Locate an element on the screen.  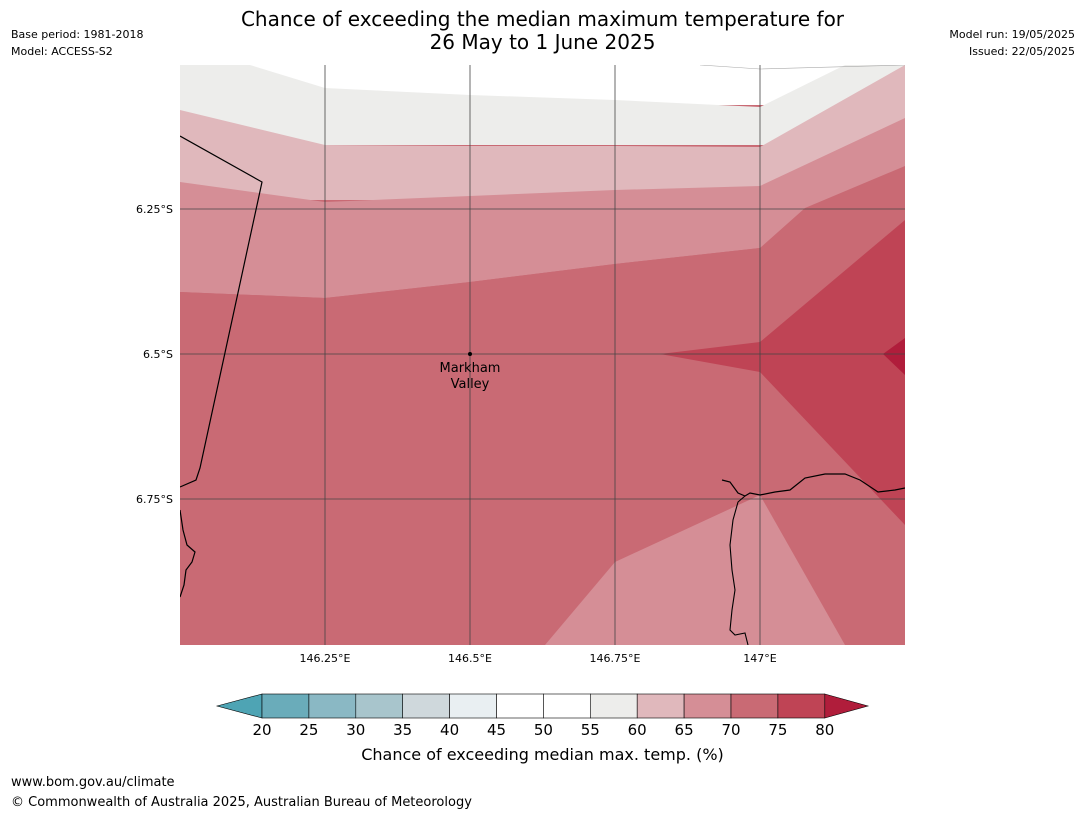
colorbar-tick-label: 25 is located at coordinates (308, 730).